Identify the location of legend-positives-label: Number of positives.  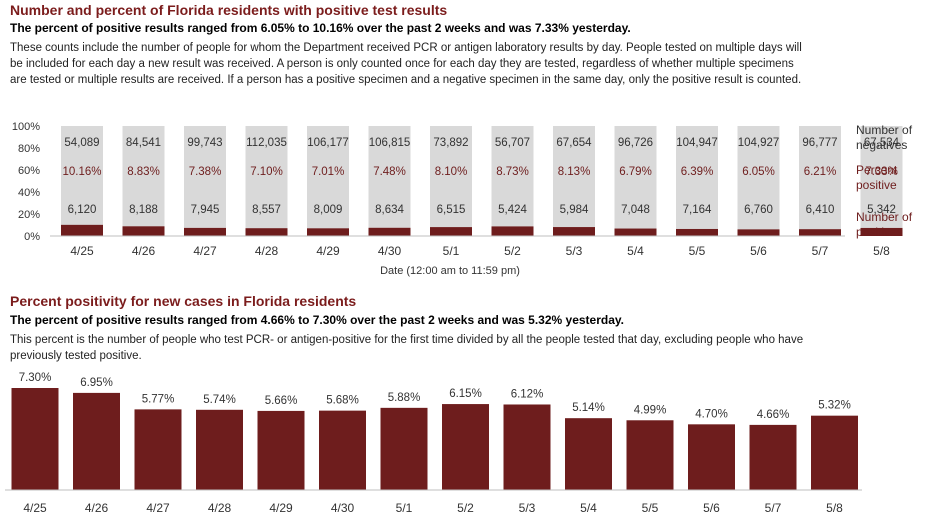
(884, 224).